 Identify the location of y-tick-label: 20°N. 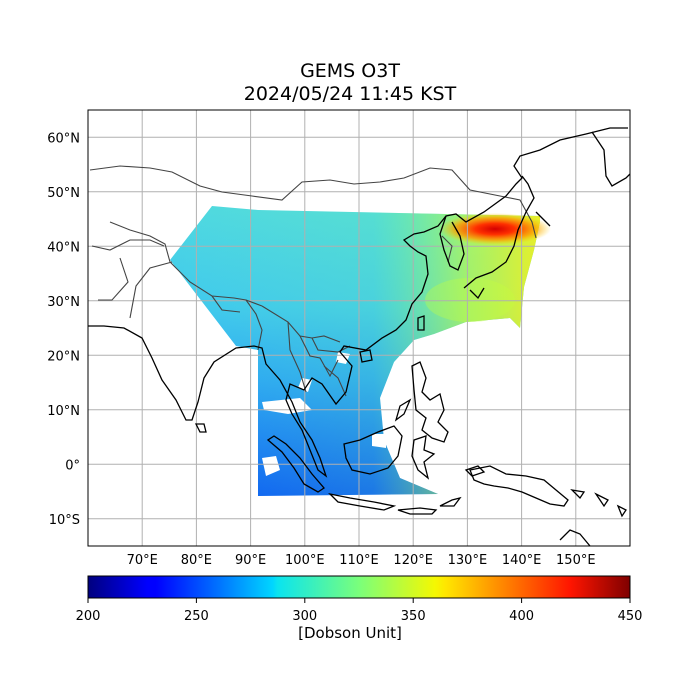
(63, 356).